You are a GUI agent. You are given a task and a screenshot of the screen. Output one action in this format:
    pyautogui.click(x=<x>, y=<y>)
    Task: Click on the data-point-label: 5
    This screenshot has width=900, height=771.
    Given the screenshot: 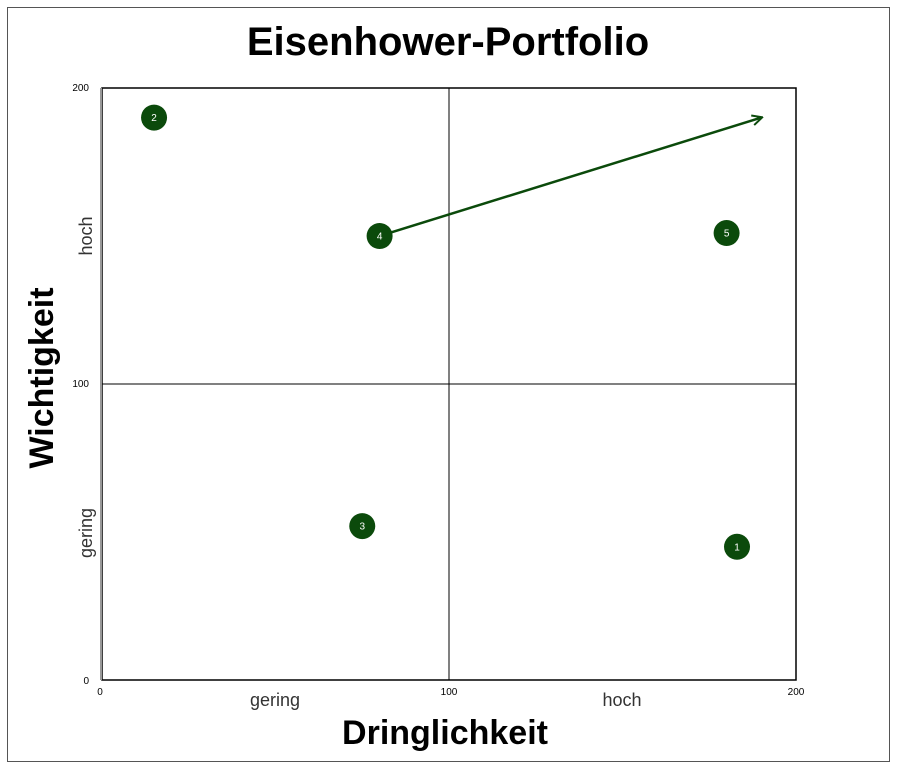 What is the action you would take?
    pyautogui.click(x=727, y=234)
    